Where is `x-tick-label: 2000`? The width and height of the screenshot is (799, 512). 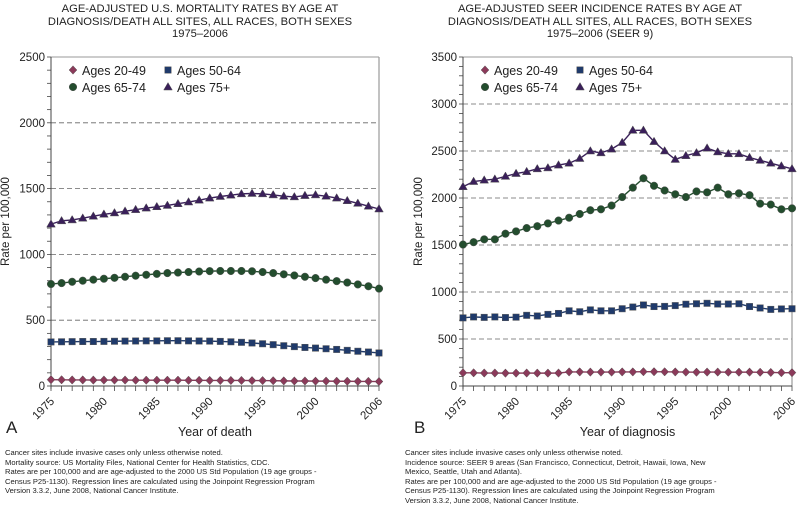
x-tick-label: 2000 is located at coordinates (308, 409).